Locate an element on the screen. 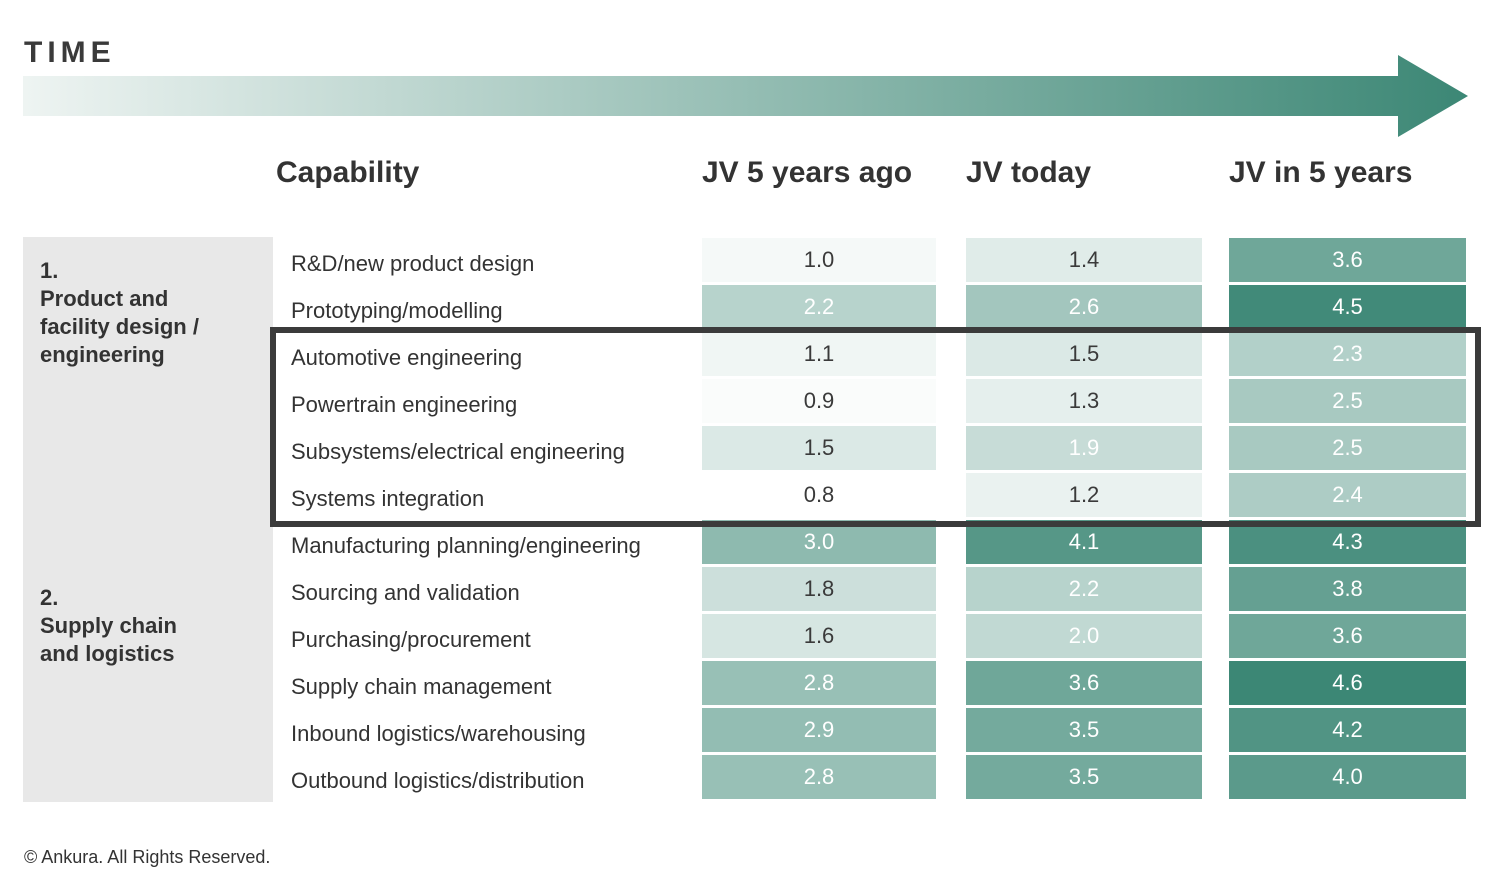 This screenshot has height=894, width=1500. capability-label: Subsystems/electrical engineering is located at coordinates (458, 451).